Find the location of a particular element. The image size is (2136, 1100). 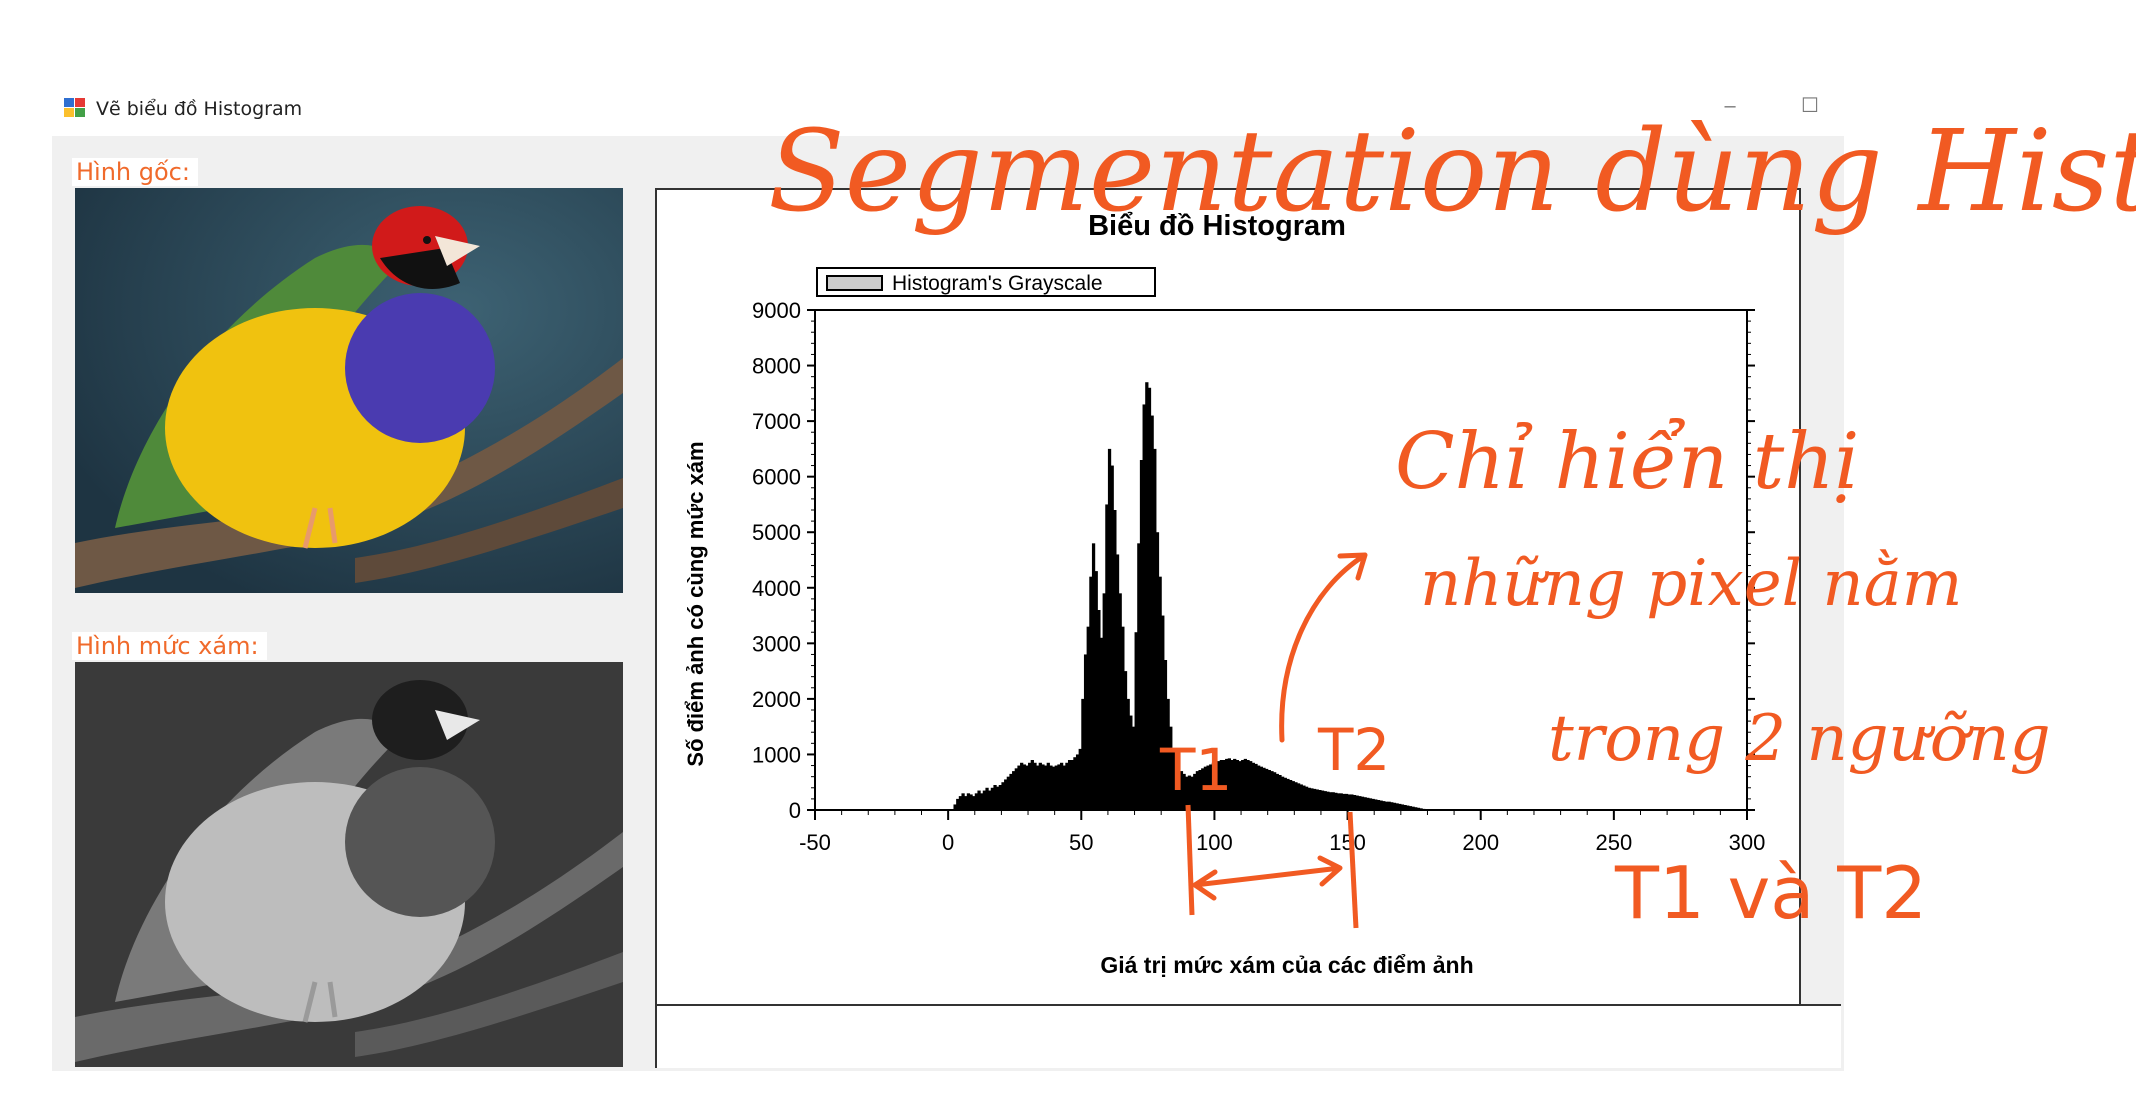

grayscale-image-label: Hình mức xám: is located at coordinates (169, 646).